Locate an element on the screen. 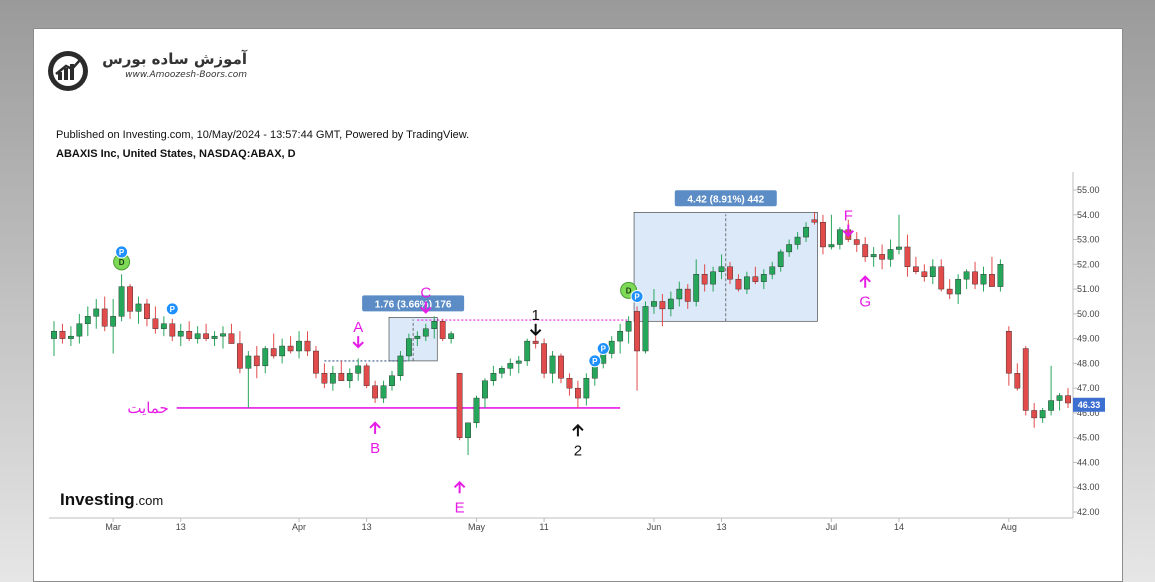  logo-title: آموزش ساده بورس is located at coordinates (174, 59).